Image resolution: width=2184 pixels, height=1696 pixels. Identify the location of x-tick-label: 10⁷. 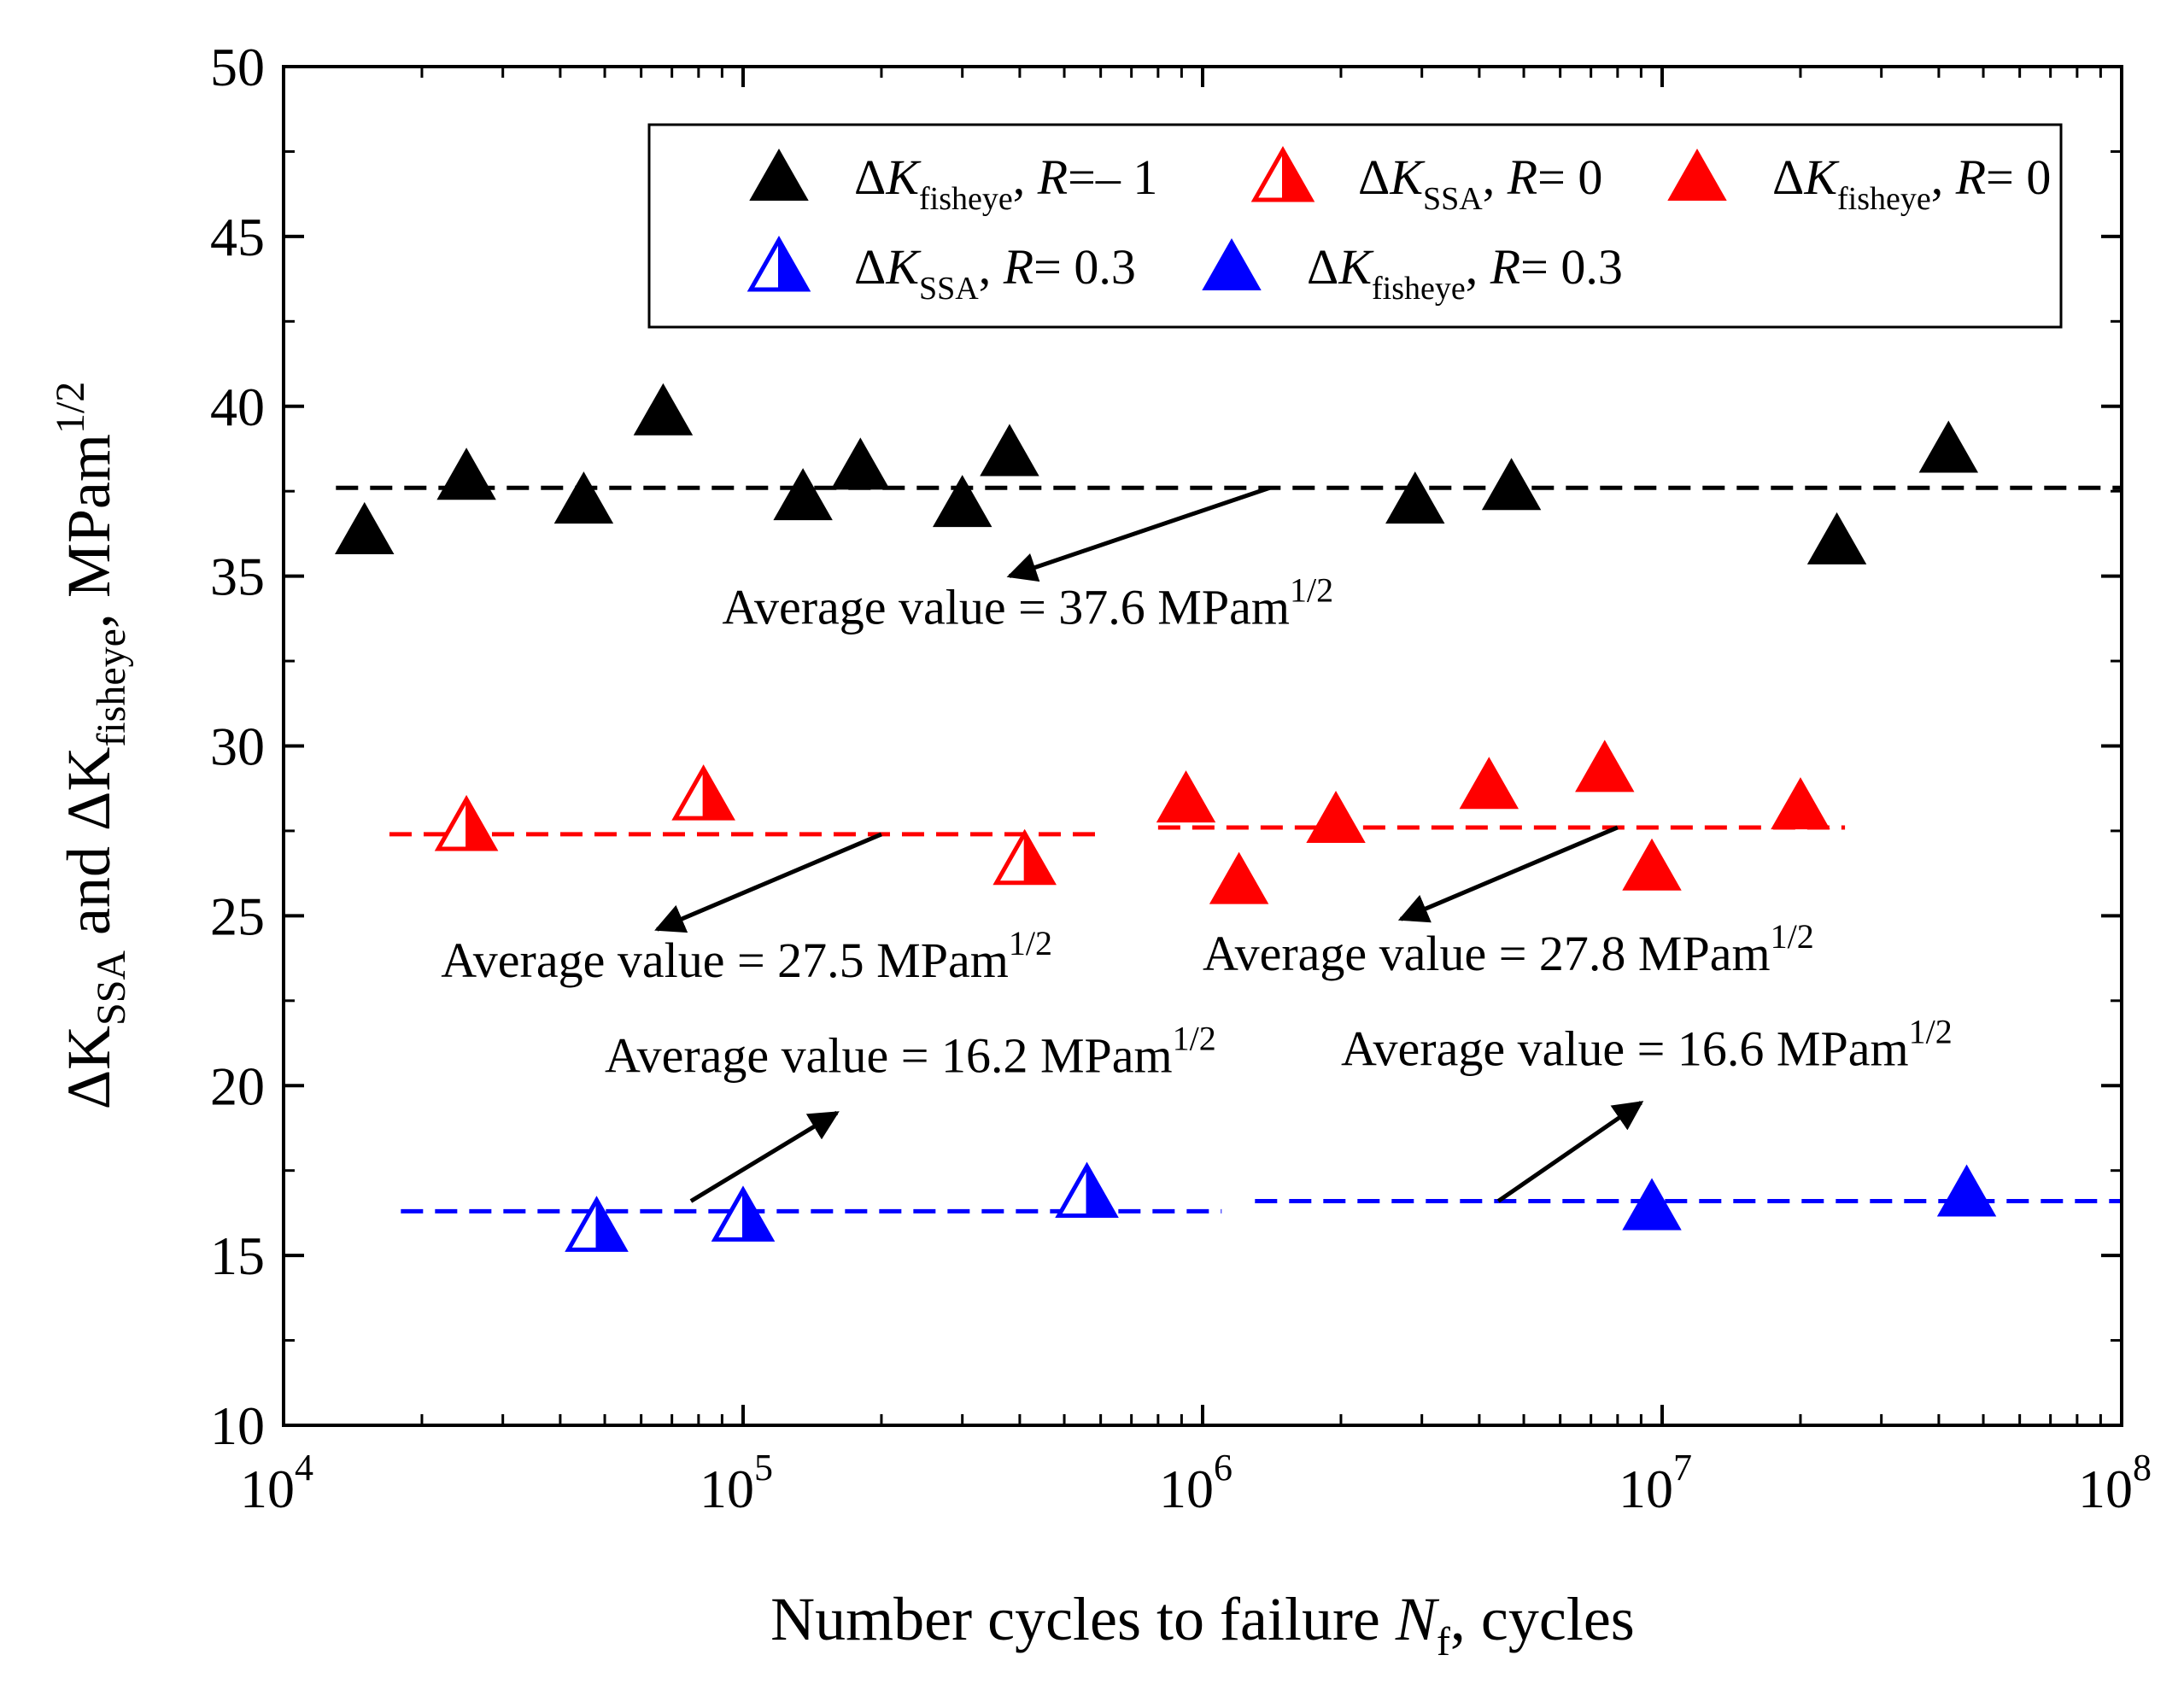
(1655, 1483).